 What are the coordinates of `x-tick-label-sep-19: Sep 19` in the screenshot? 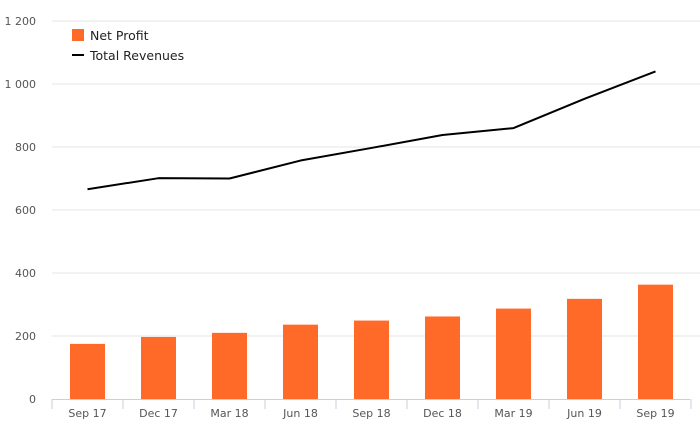 It's located at (655, 413).